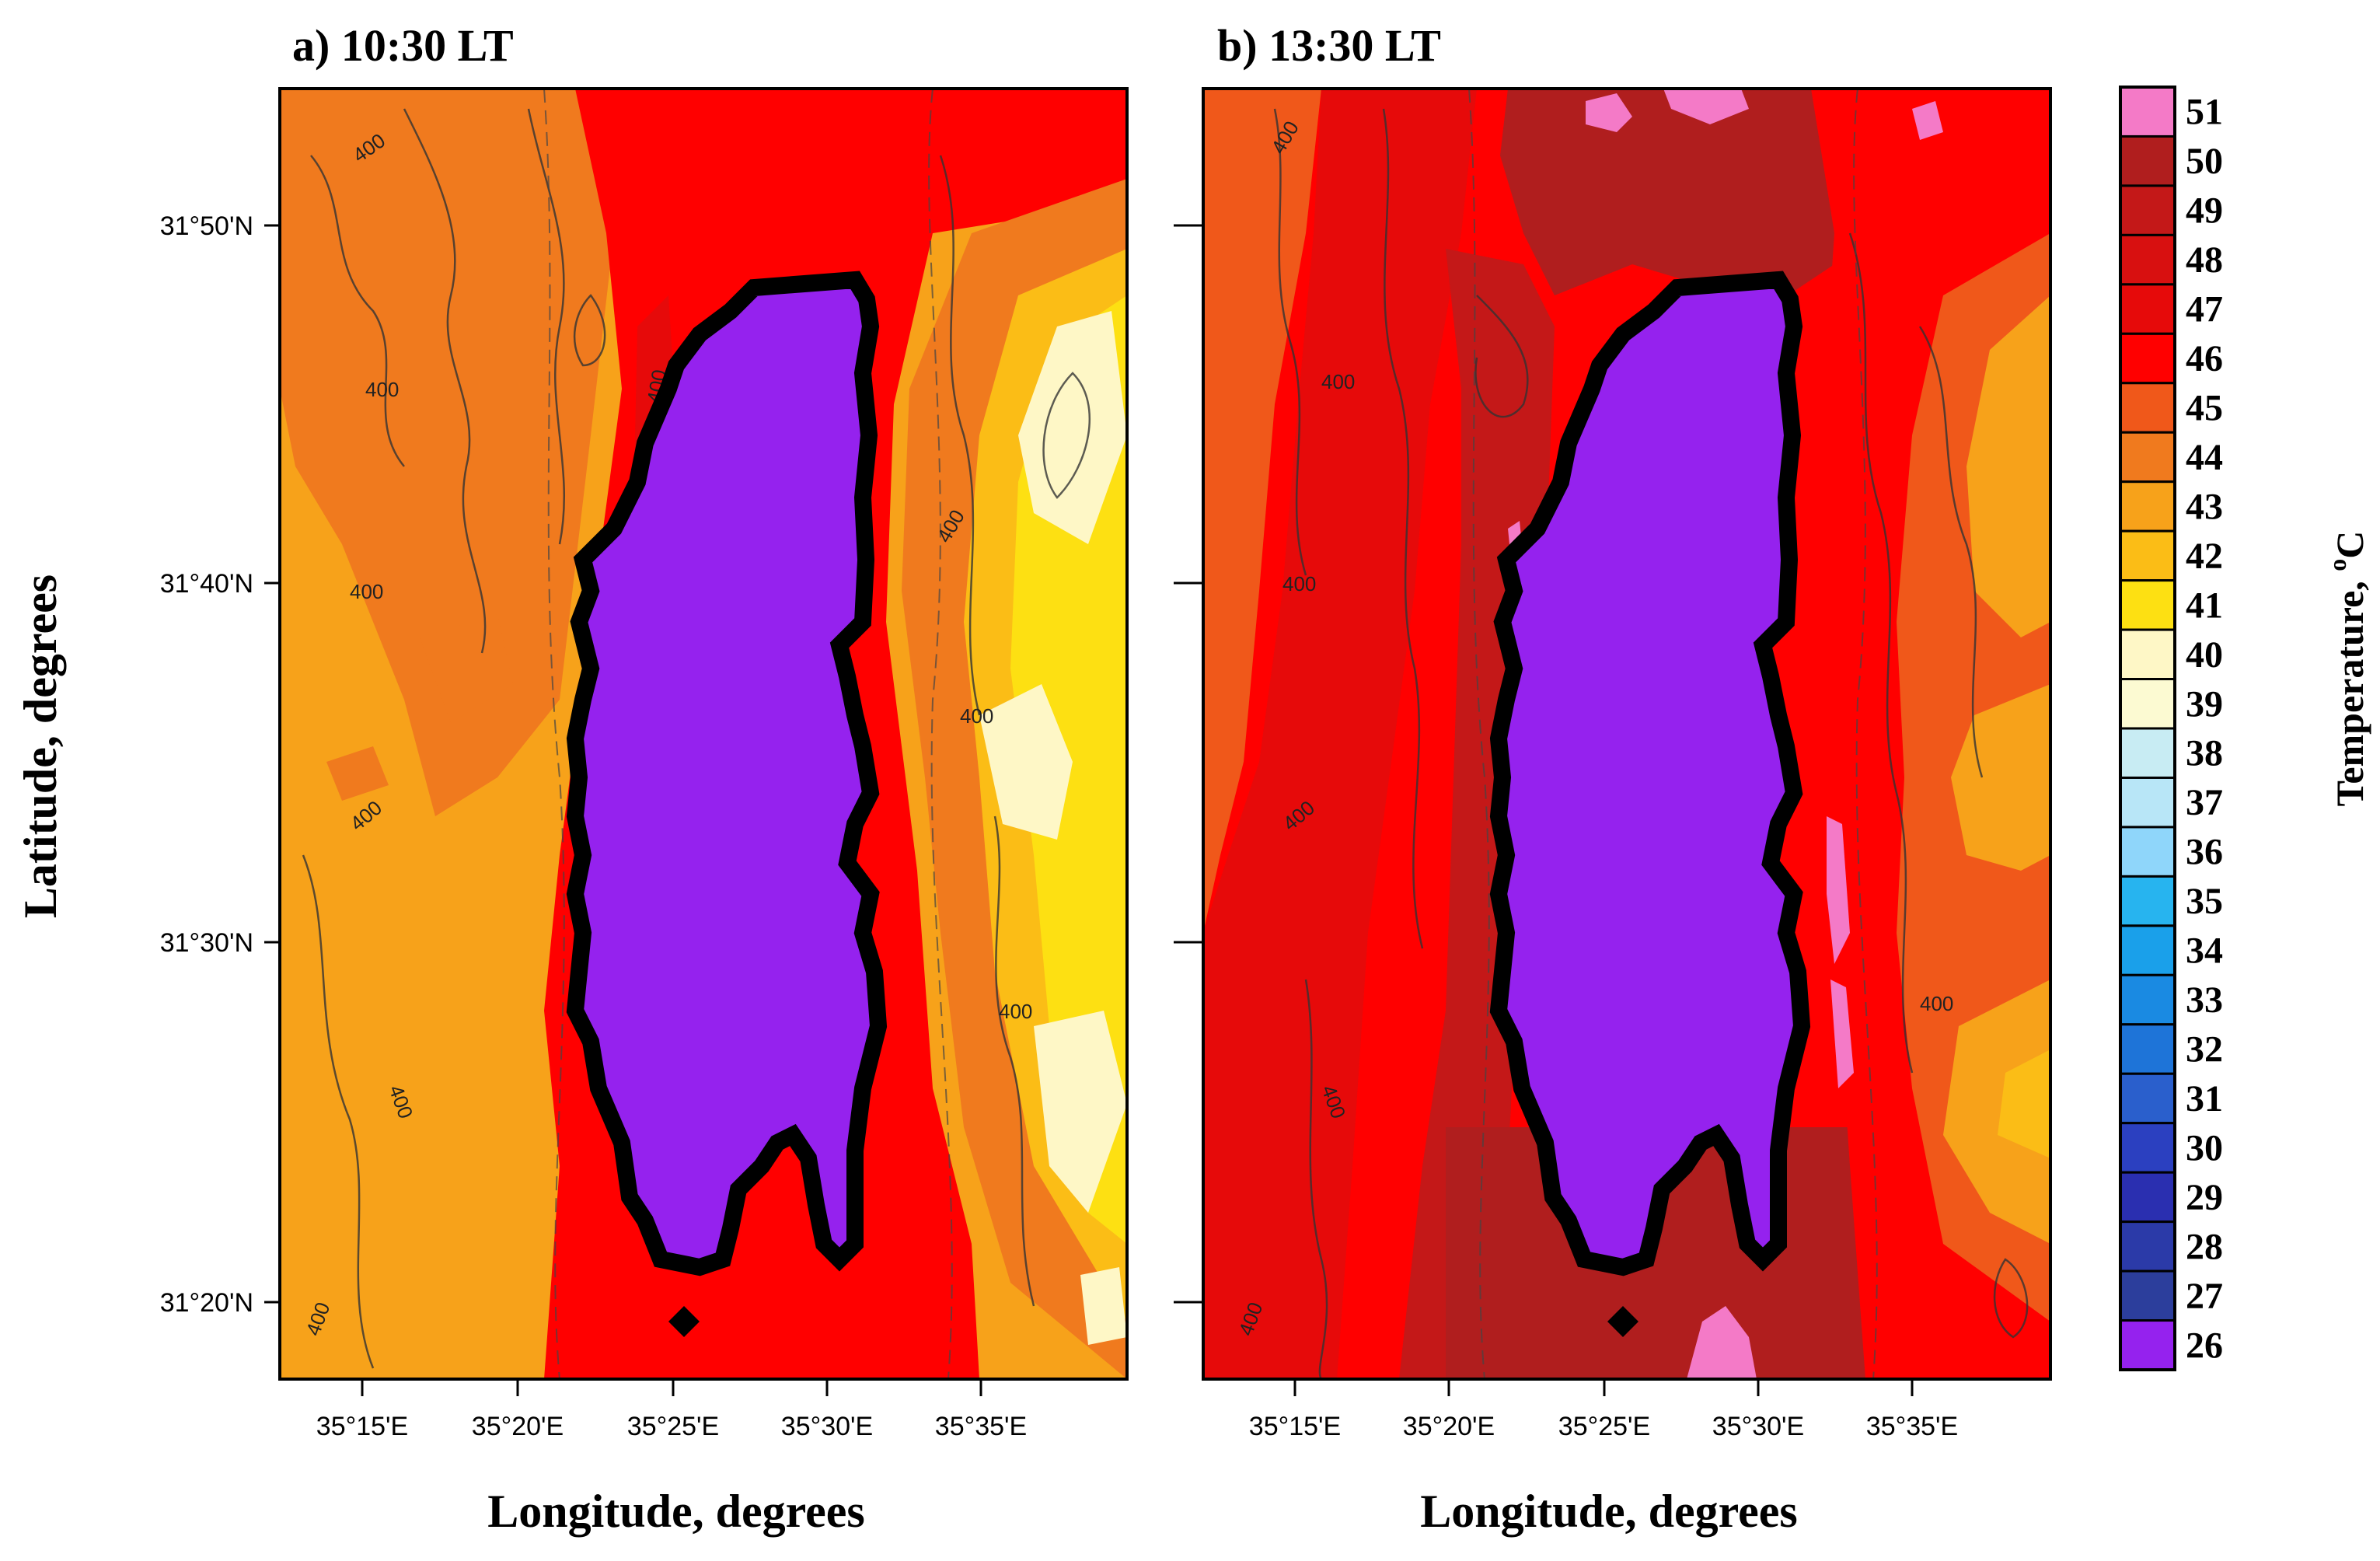  Describe the element at coordinates (1080, 1112) in the screenshot. I see `panel-a-east-pale3` at that location.